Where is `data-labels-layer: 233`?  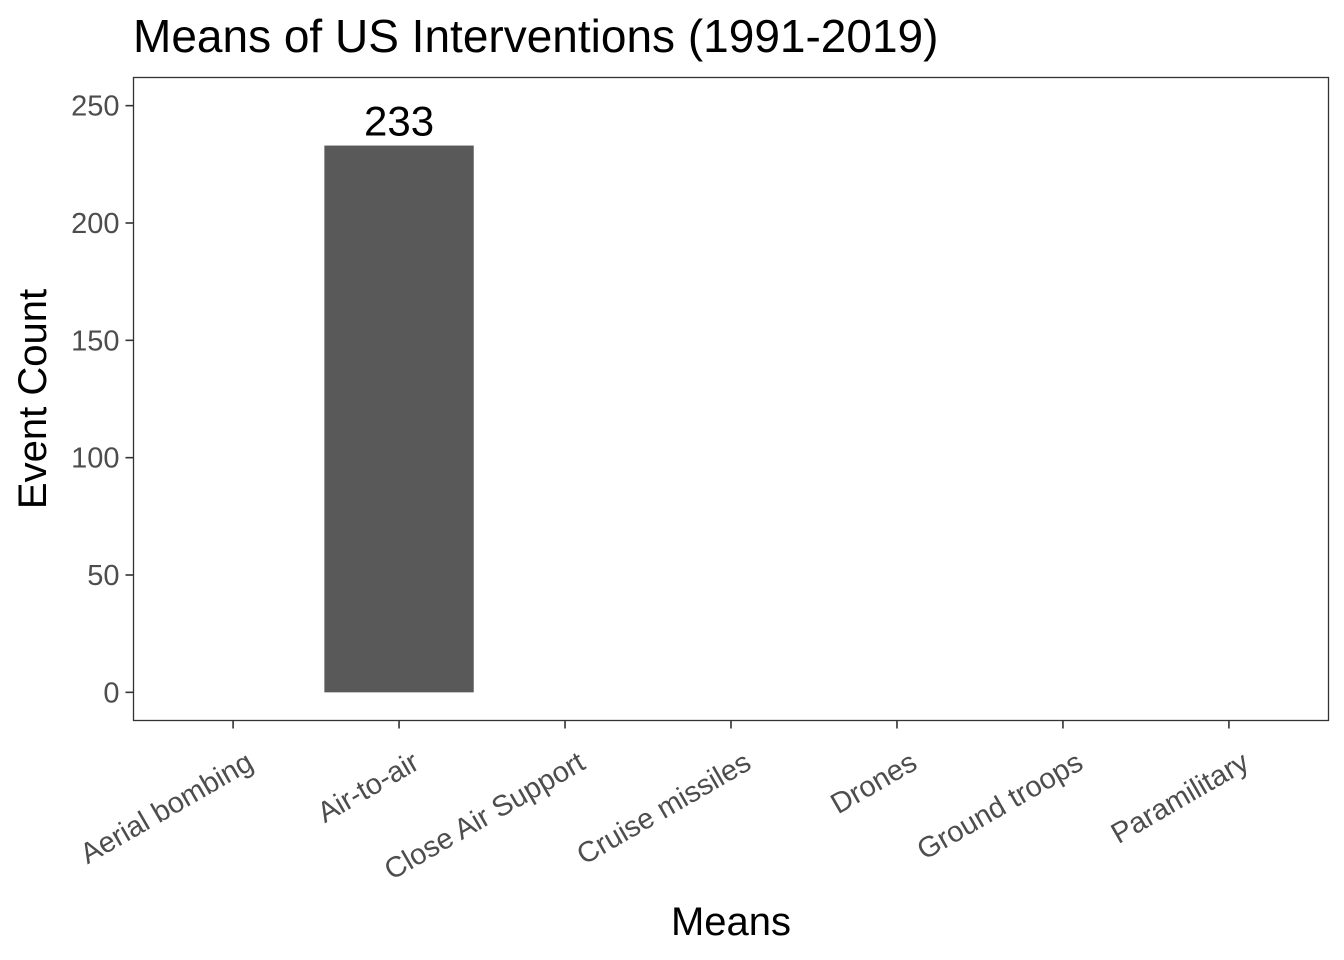
data-labels-layer: 233 is located at coordinates (399, 121).